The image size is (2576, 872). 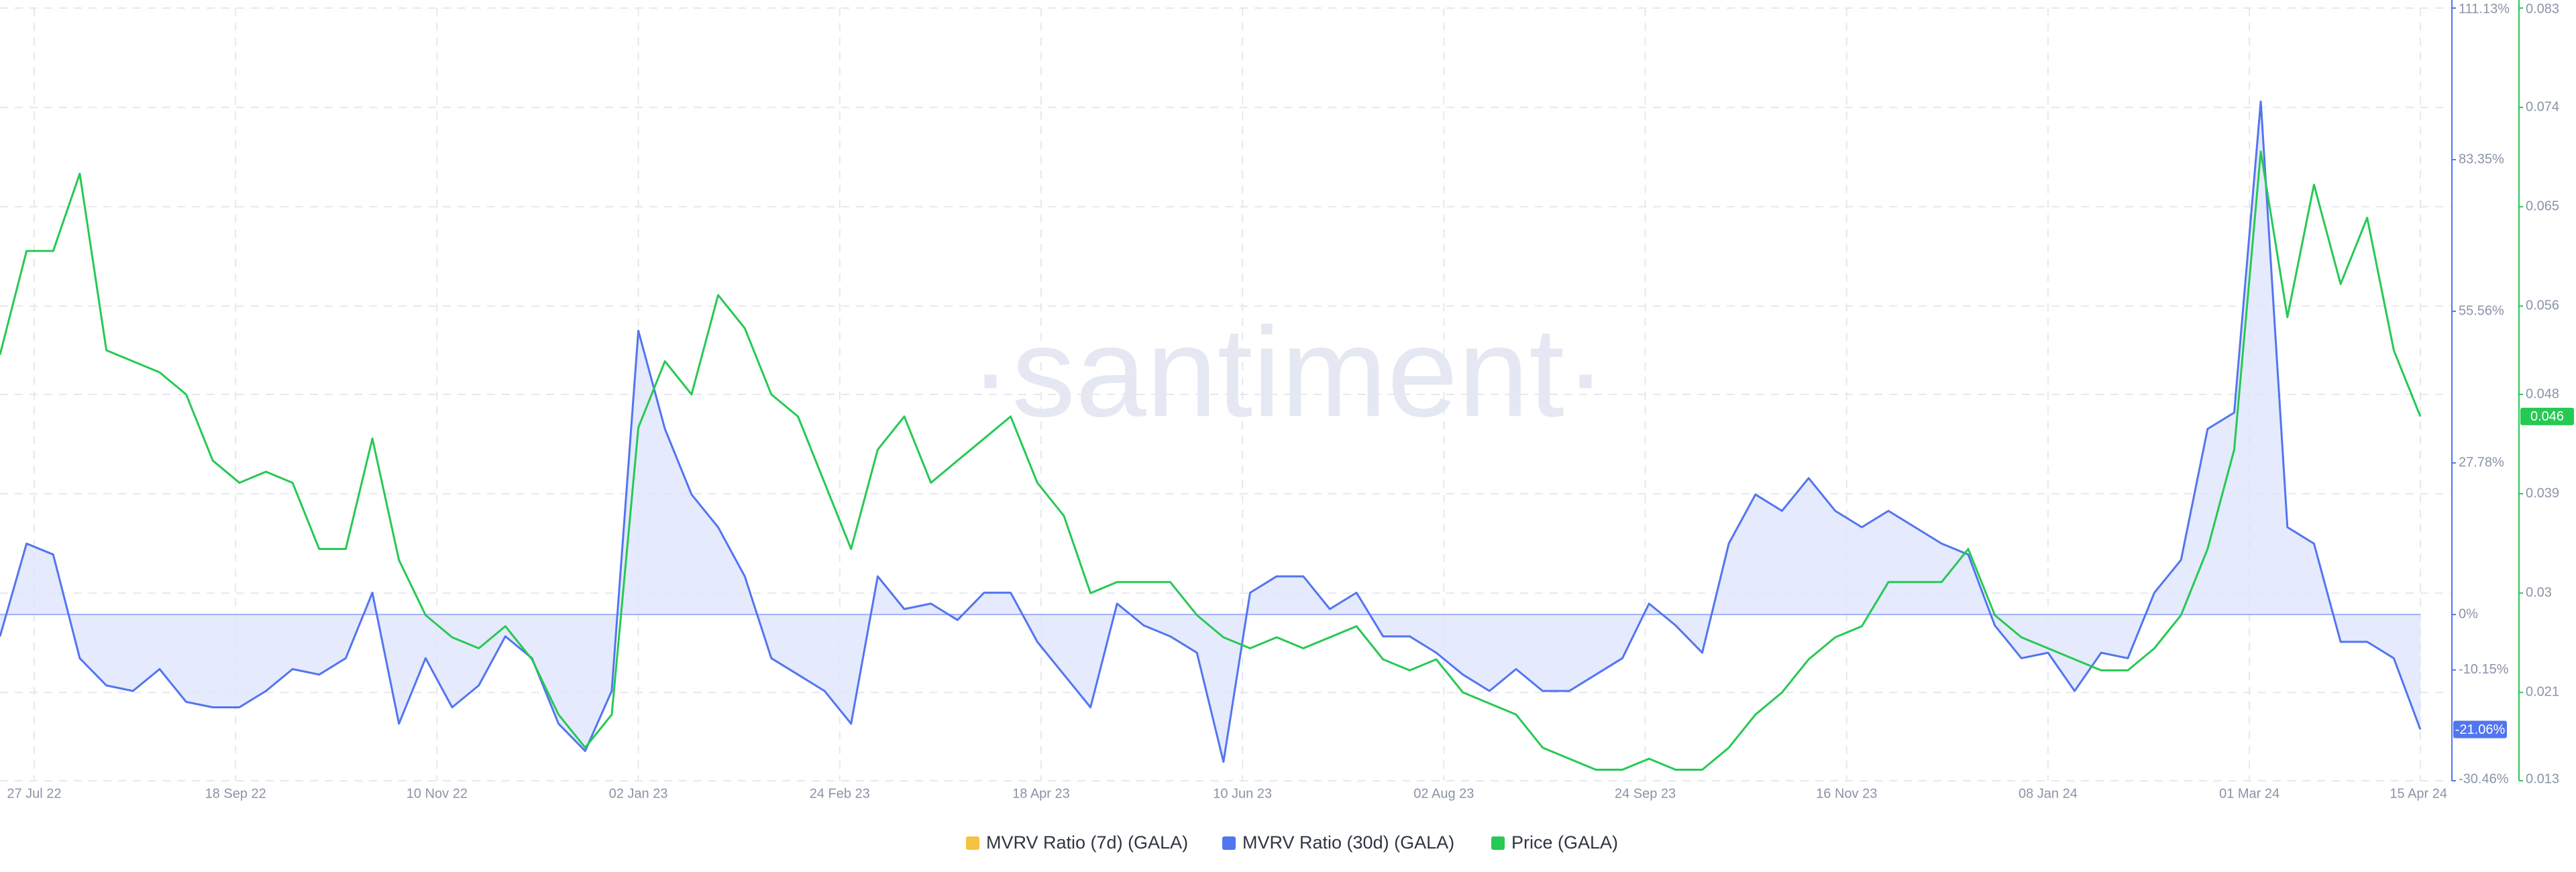 What do you see at coordinates (1443, 793) in the screenshot?
I see `x-tick-label: 02 Aug 23` at bounding box center [1443, 793].